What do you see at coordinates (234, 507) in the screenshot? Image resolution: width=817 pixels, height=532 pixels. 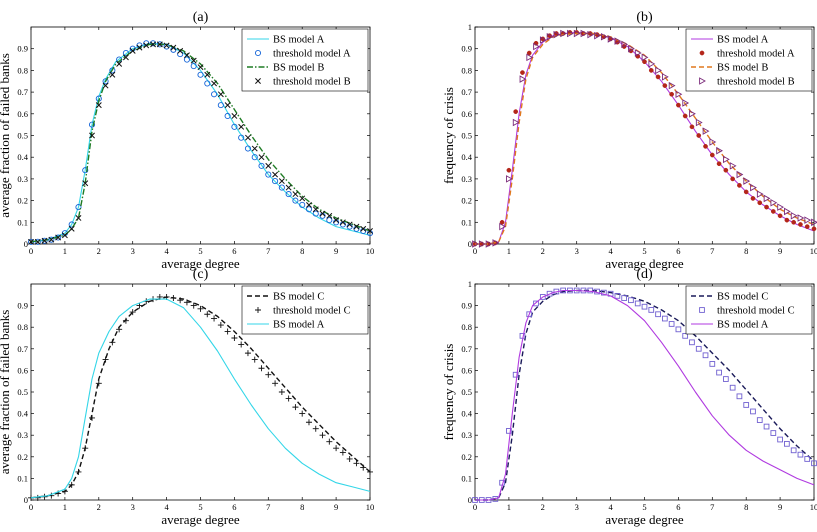 I see `x-tick-label: 6` at bounding box center [234, 507].